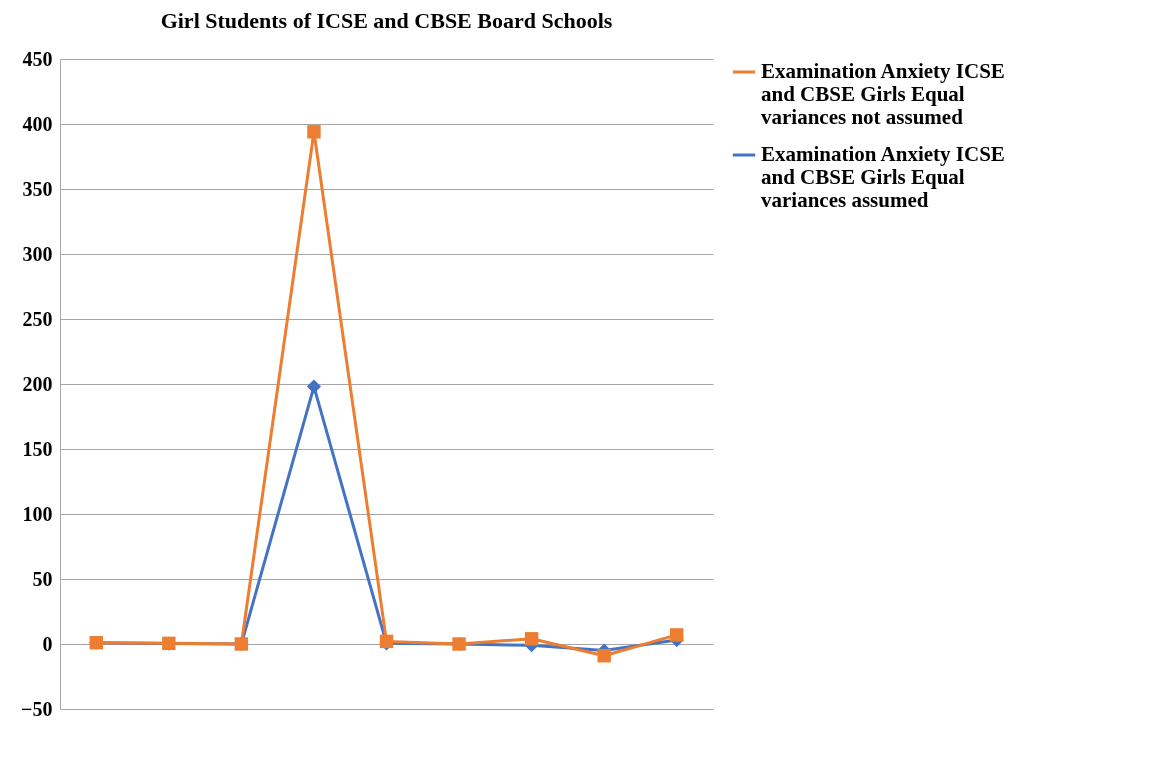 The height and width of the screenshot is (776, 1170). I want to click on y-tick-label: 300, so click(37, 253).